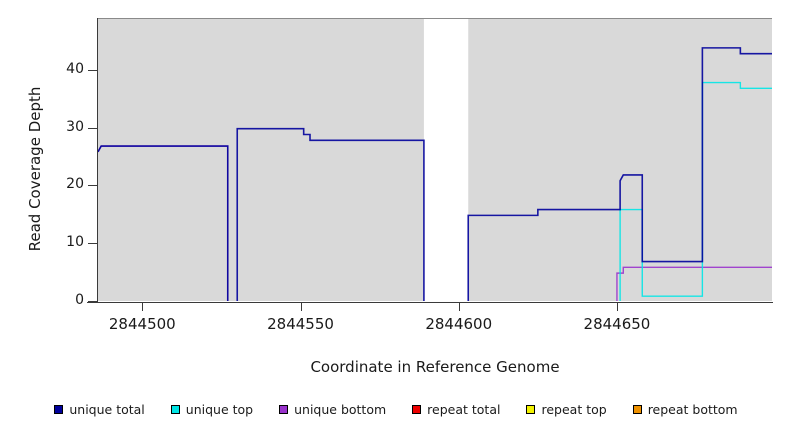 The width and height of the screenshot is (792, 432). I want to click on x-tick-label: 2844600, so click(459, 324).